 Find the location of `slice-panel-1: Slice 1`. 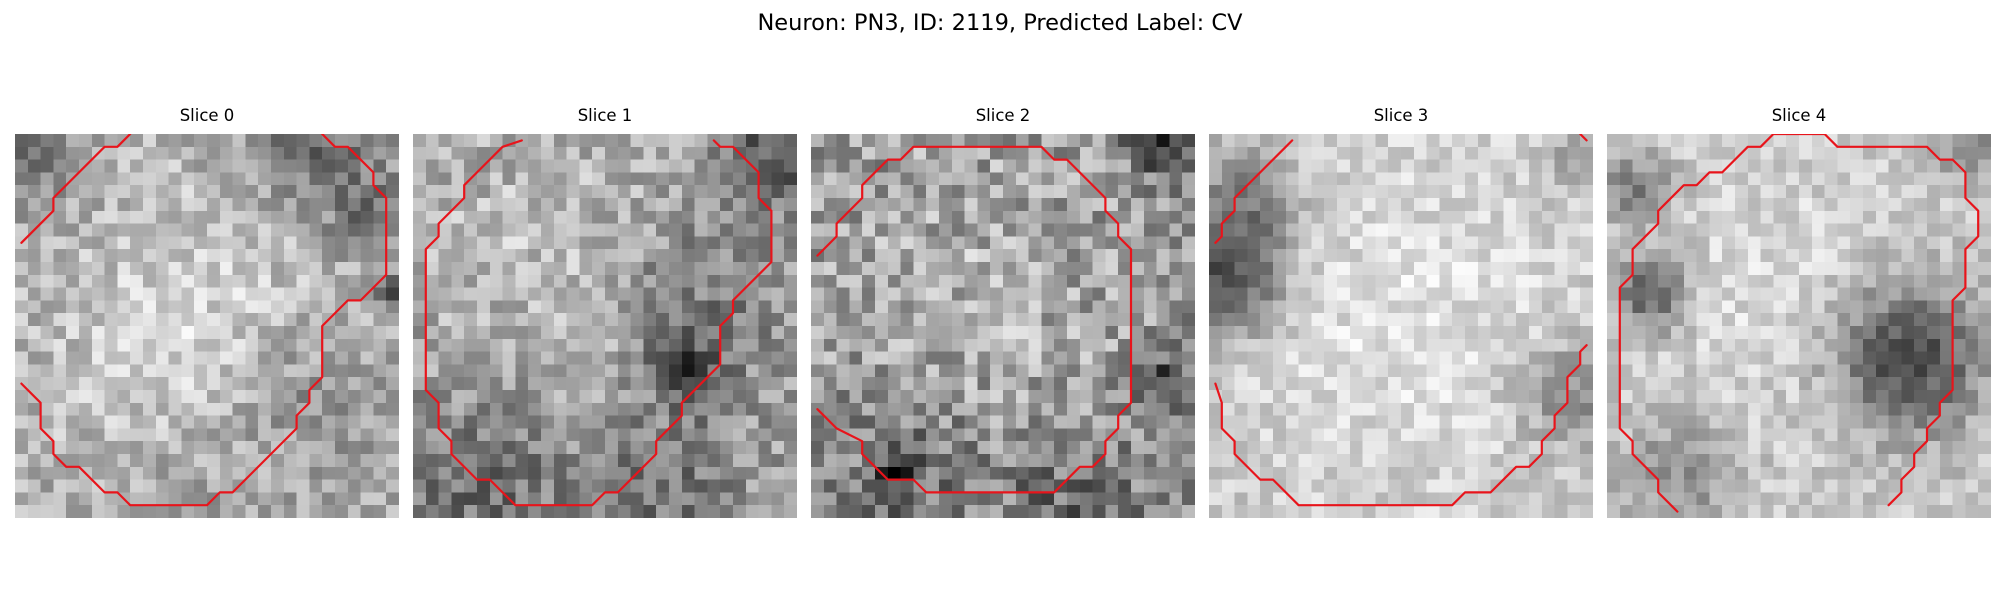

slice-panel-1: Slice 1 is located at coordinates (605, 314).